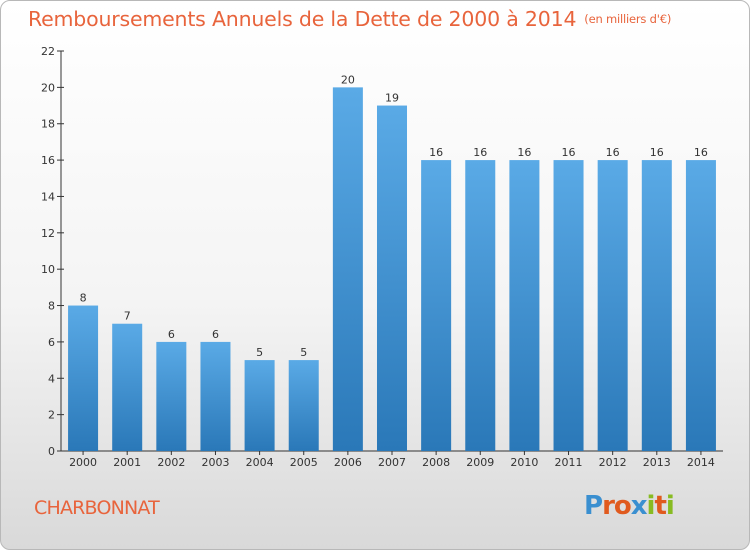 This screenshot has width=750, height=550. What do you see at coordinates (127, 316) in the screenshot?
I see `bar-value-label: 7` at bounding box center [127, 316].